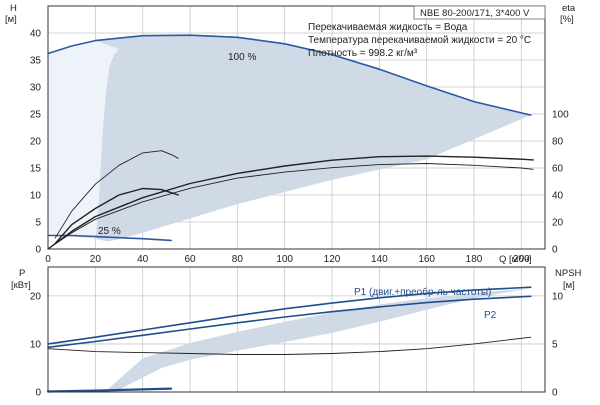 Image resolution: width=600 pixels, height=405 pixels. Describe the element at coordinates (558, 223) in the screenshot. I see `y-right-tick-label: 20` at that location.